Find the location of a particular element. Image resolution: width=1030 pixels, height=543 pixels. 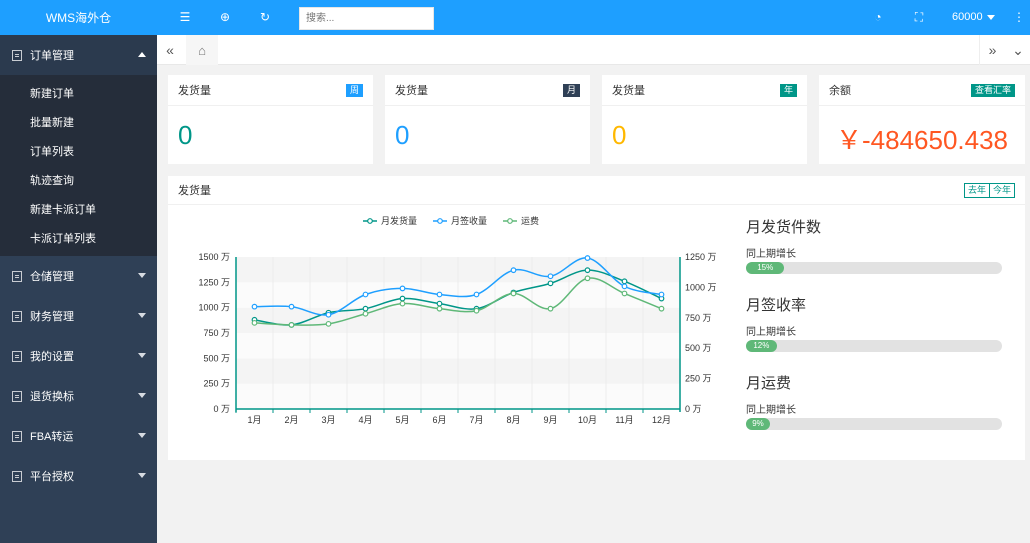

card-title: 发货量 is located at coordinates (411, 91).